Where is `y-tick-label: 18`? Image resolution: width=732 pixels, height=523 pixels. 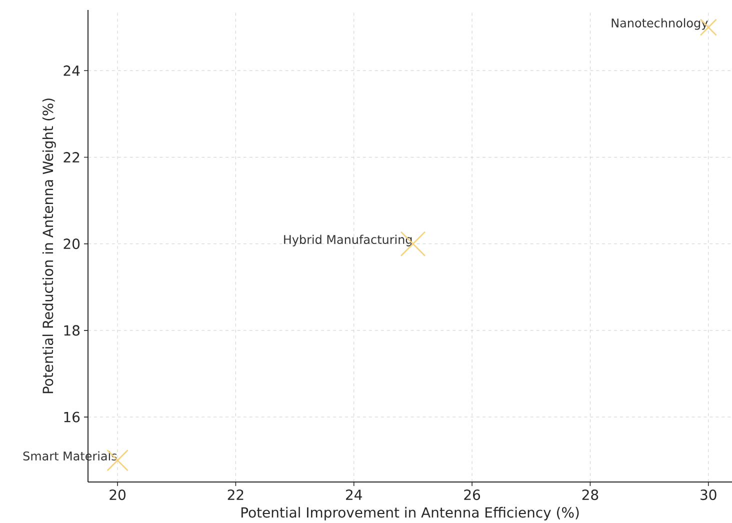 y-tick-label: 18 is located at coordinates (72, 330).